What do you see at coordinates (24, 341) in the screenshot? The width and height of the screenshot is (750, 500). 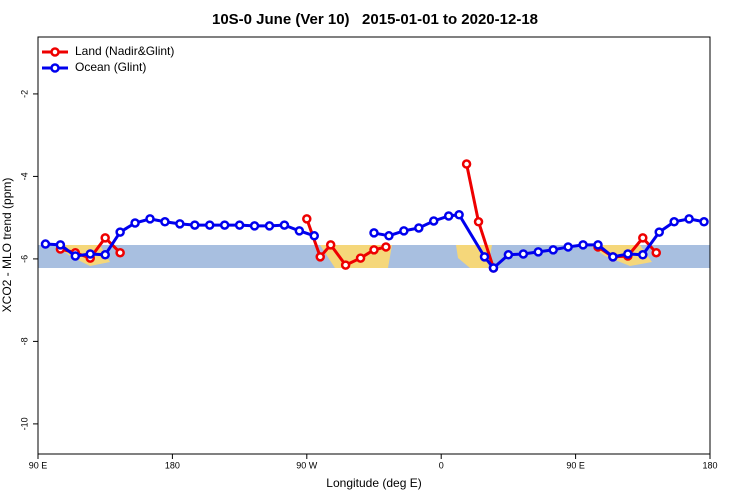 I see `y-tick-label: -8` at bounding box center [24, 341].